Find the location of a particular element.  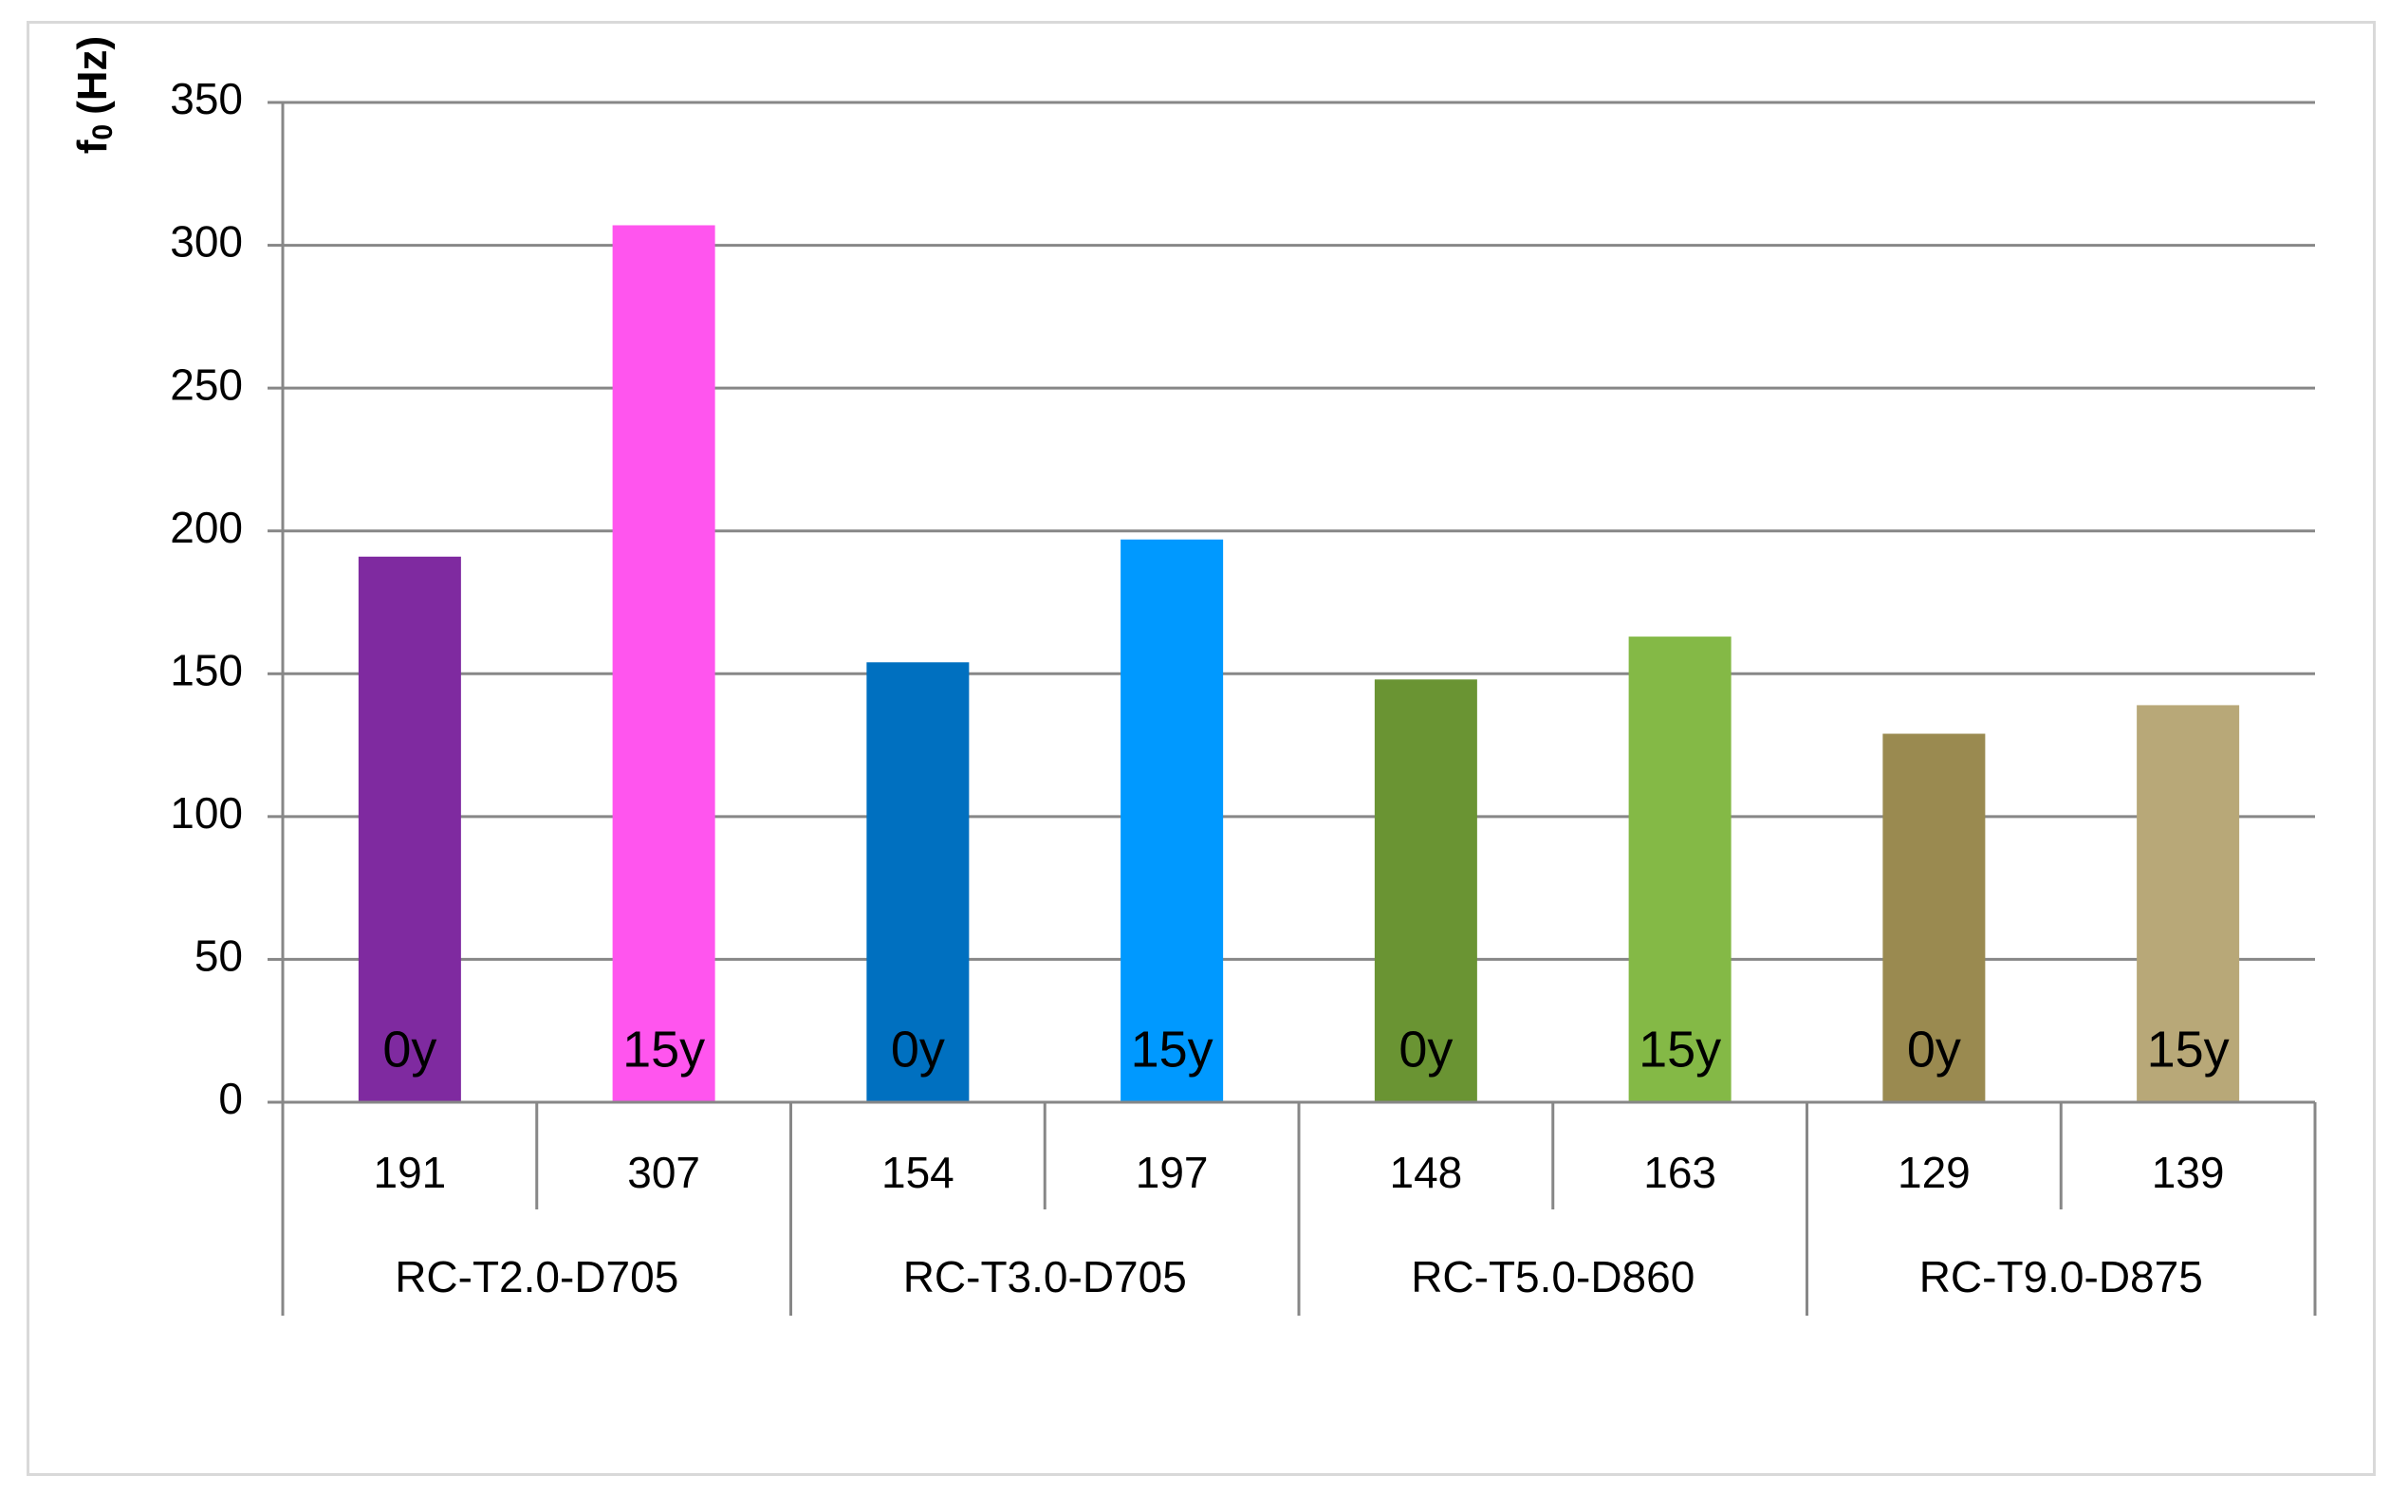

x-category-label: 148 is located at coordinates (1426, 1172).